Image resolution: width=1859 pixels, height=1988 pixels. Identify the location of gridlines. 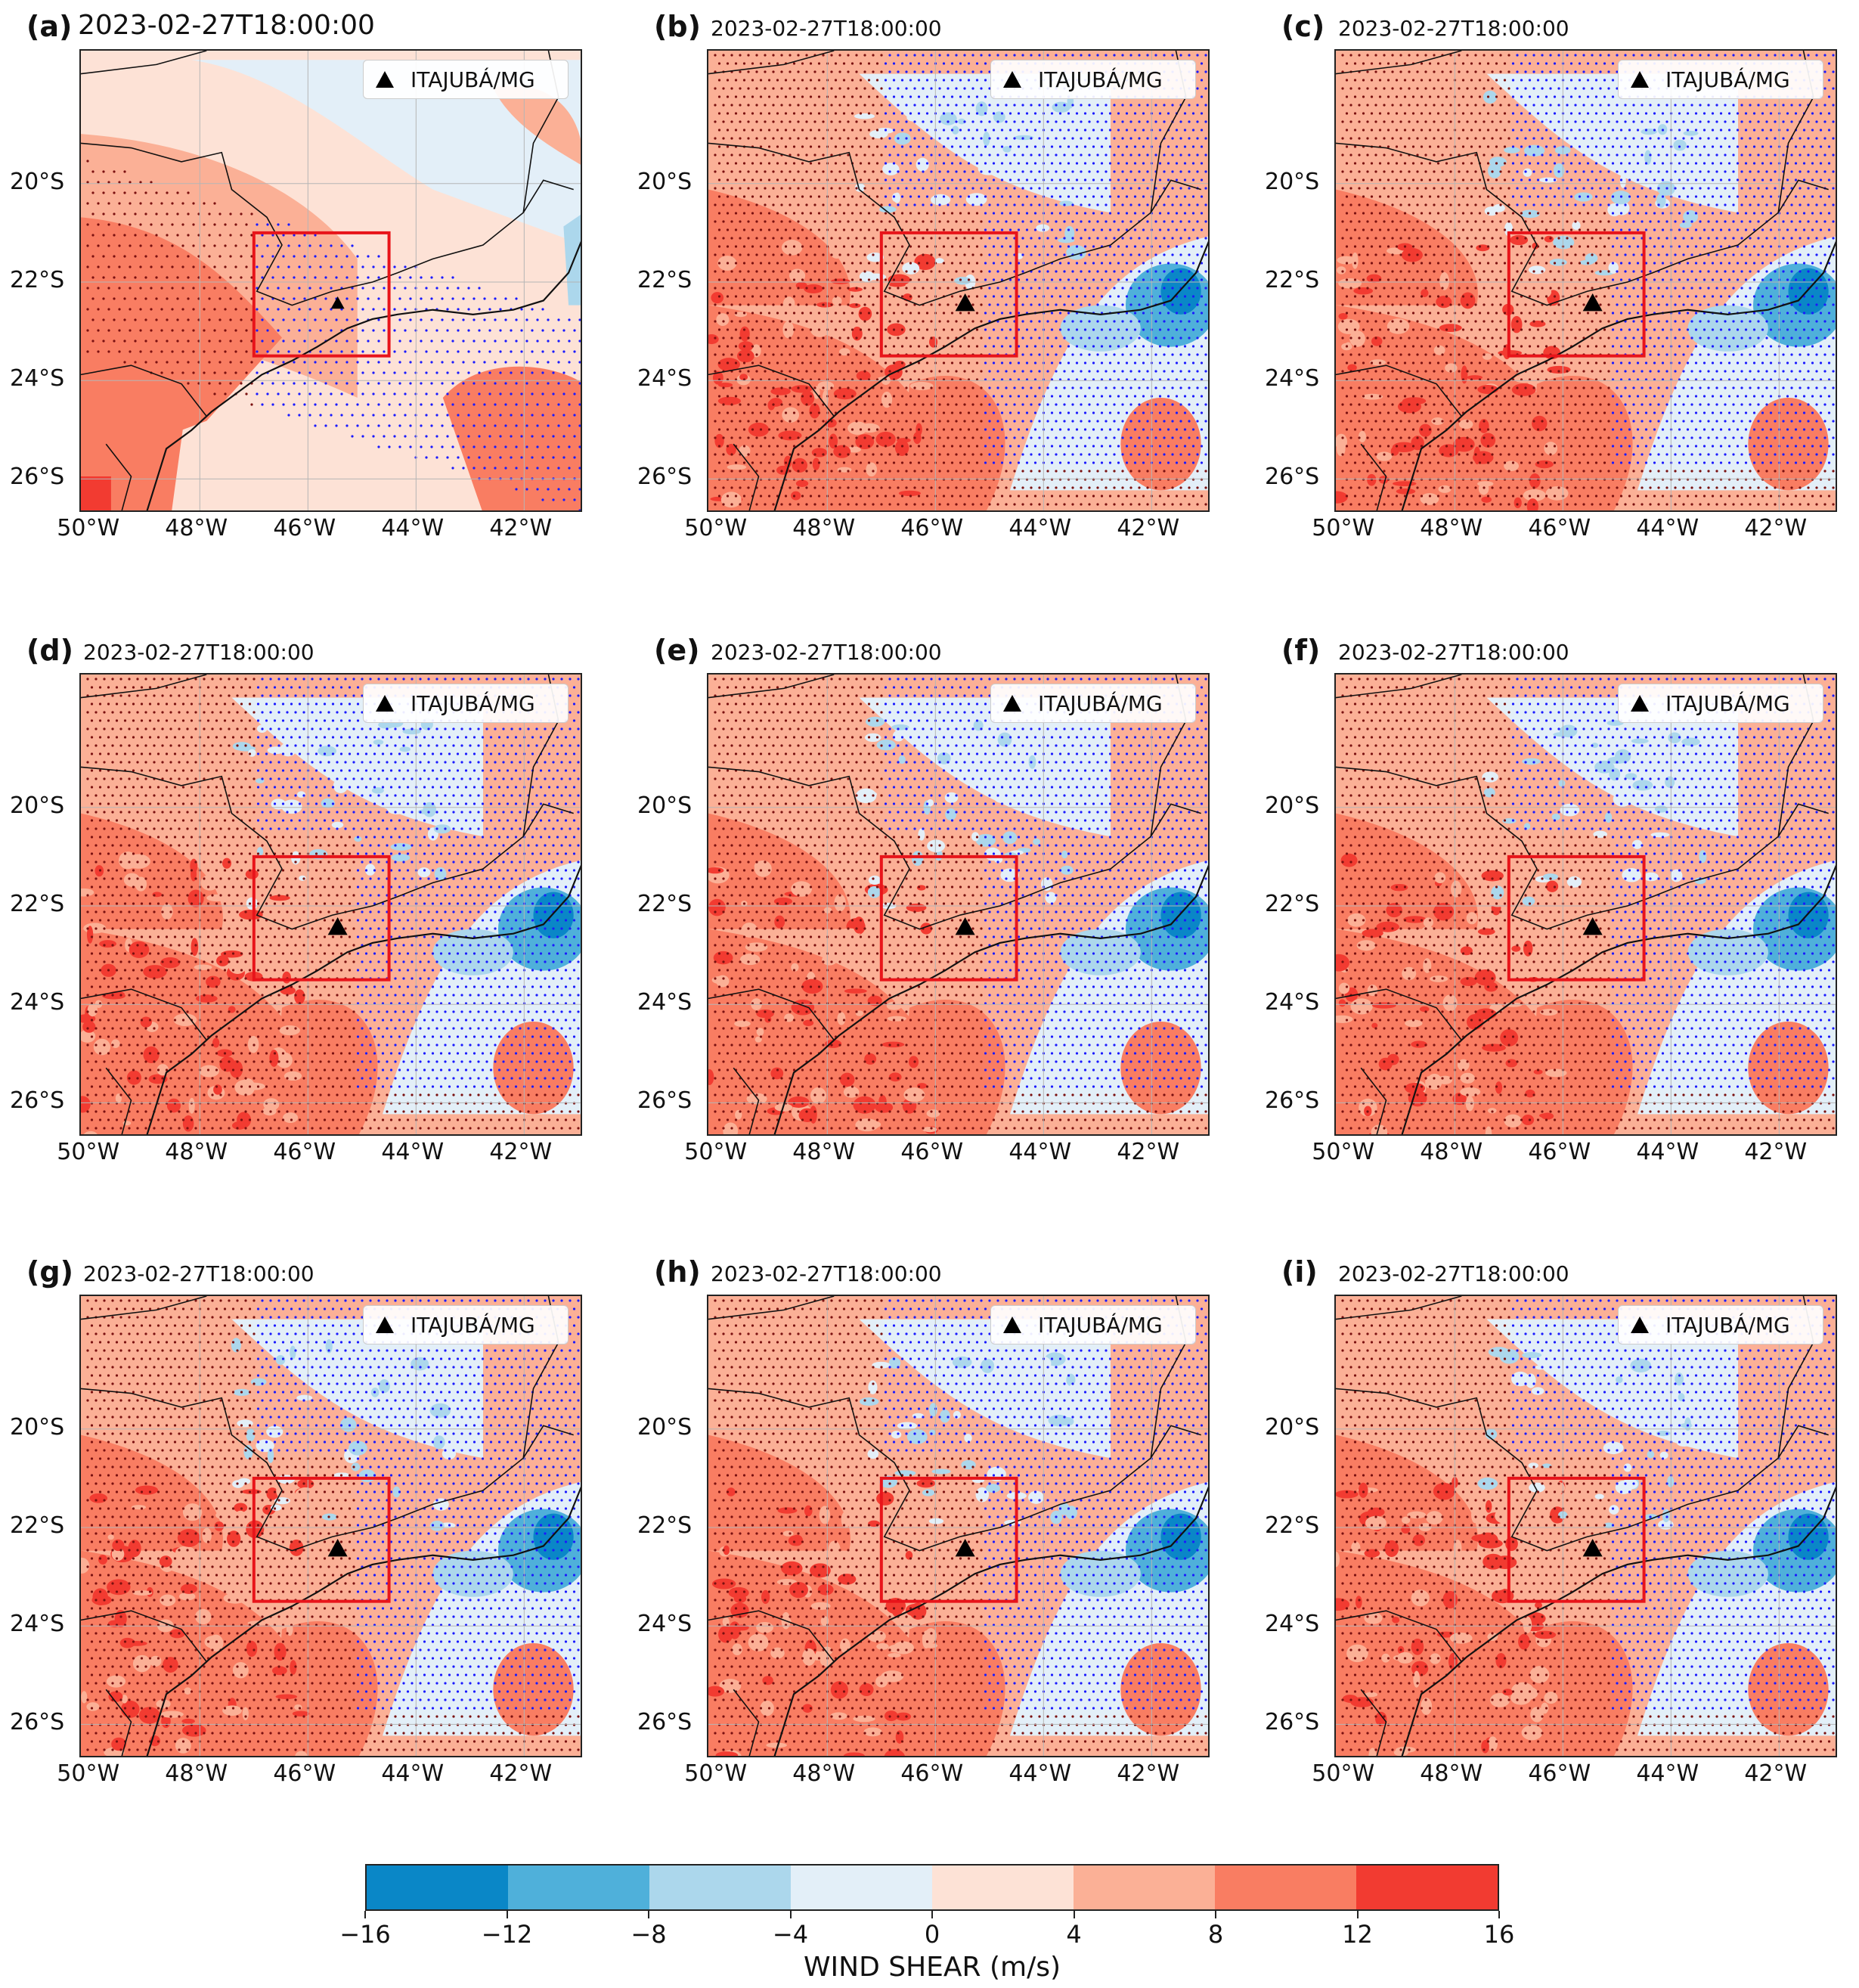
(331, 1526).